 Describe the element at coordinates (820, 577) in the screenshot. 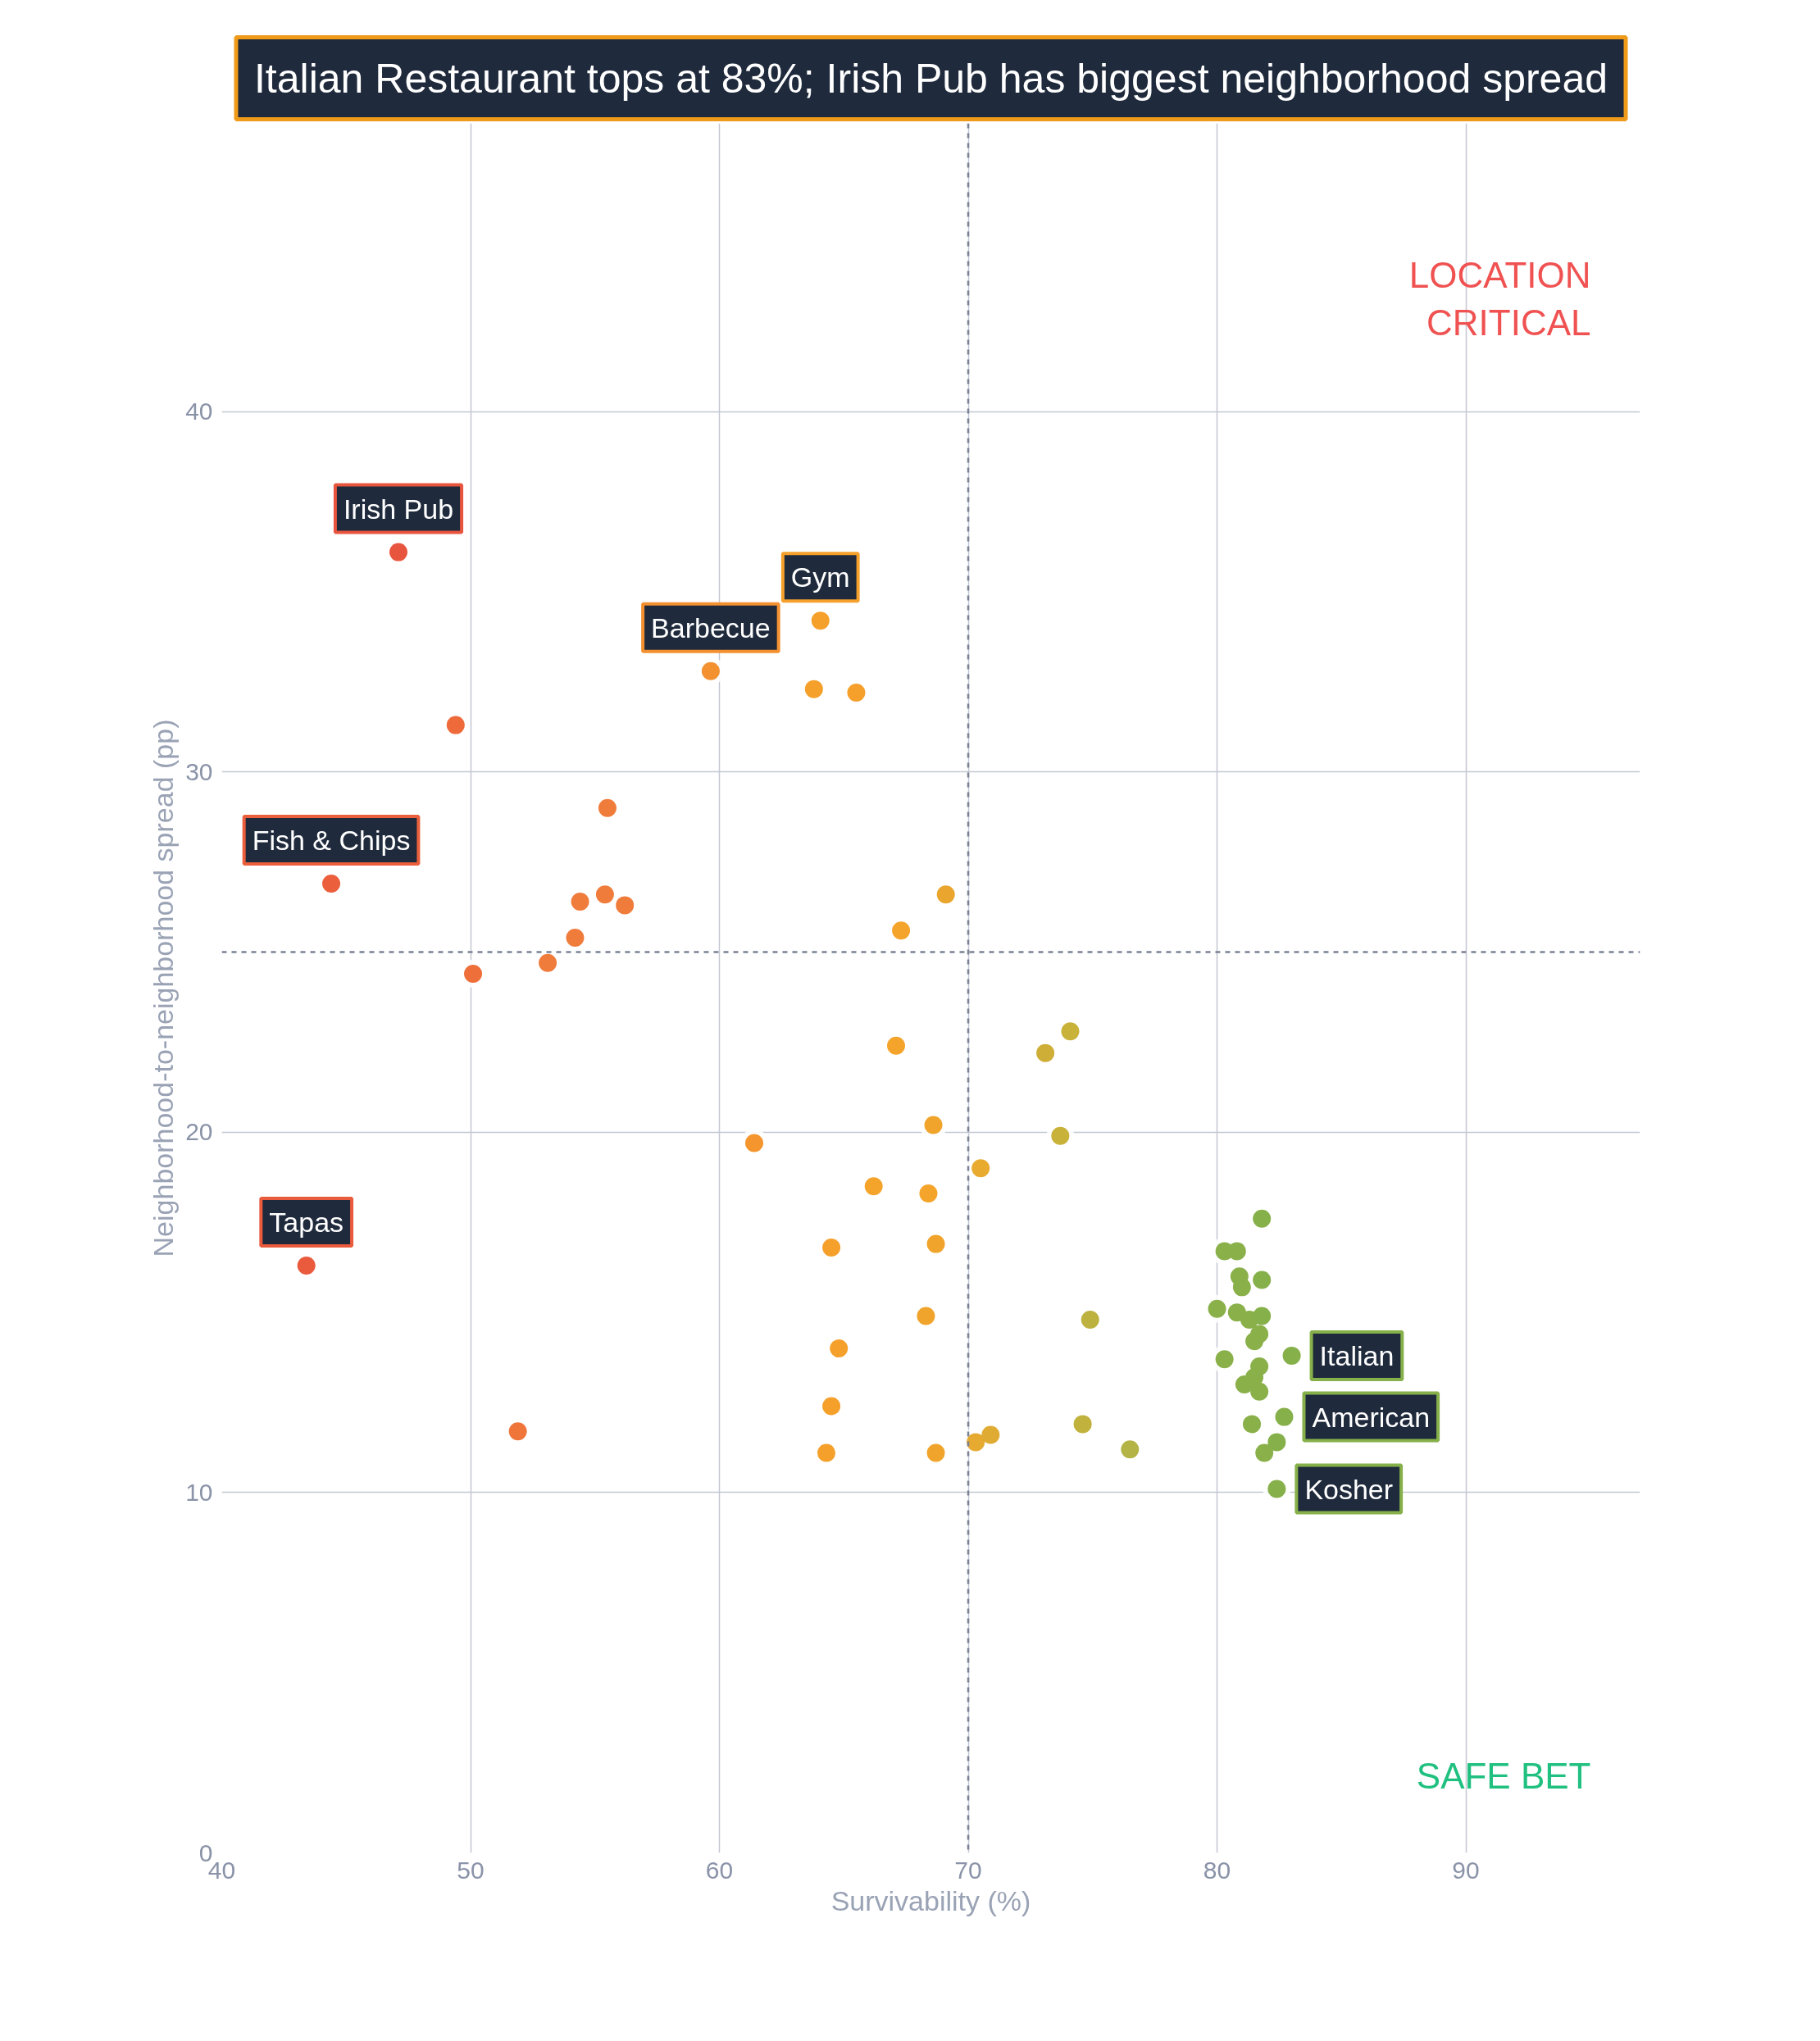

I see `annotation: Gym` at that location.